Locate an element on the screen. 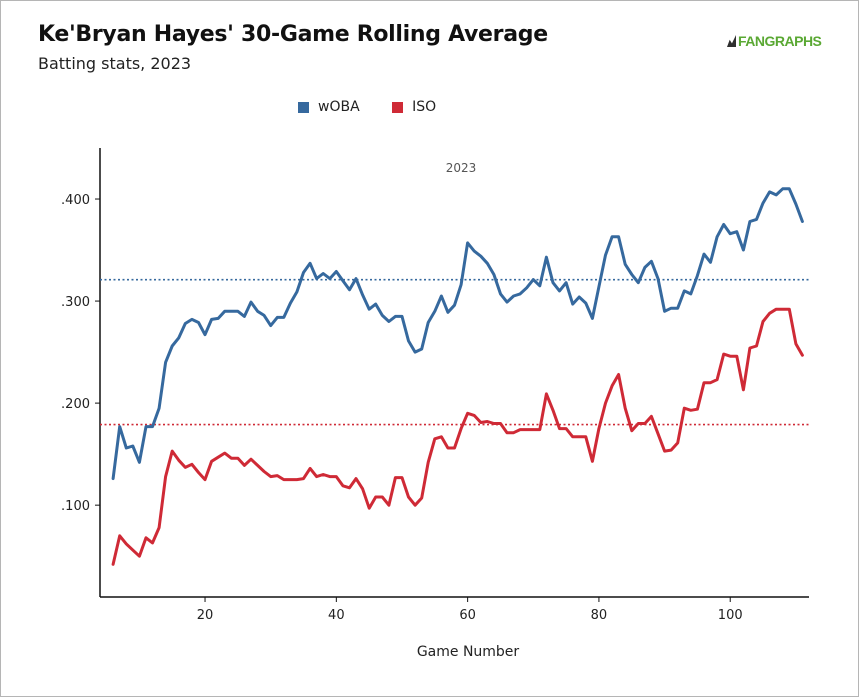 Image resolution: width=859 pixels, height=697 pixels. legend-label-iso: ISO is located at coordinates (424, 107).